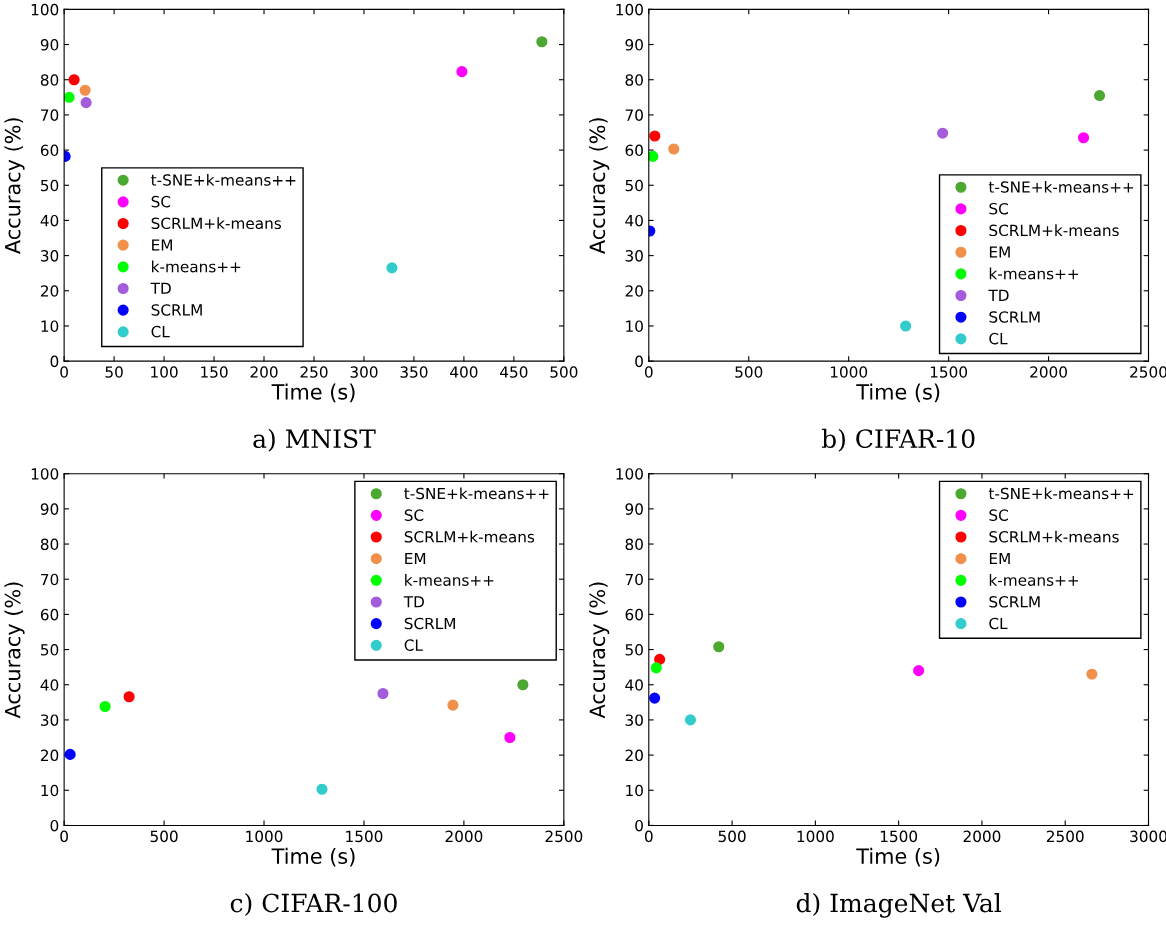 Image resolution: width=1166 pixels, height=938 pixels. Describe the element at coordinates (214, 372) in the screenshot. I see `x-tick-label: 150` at that location.